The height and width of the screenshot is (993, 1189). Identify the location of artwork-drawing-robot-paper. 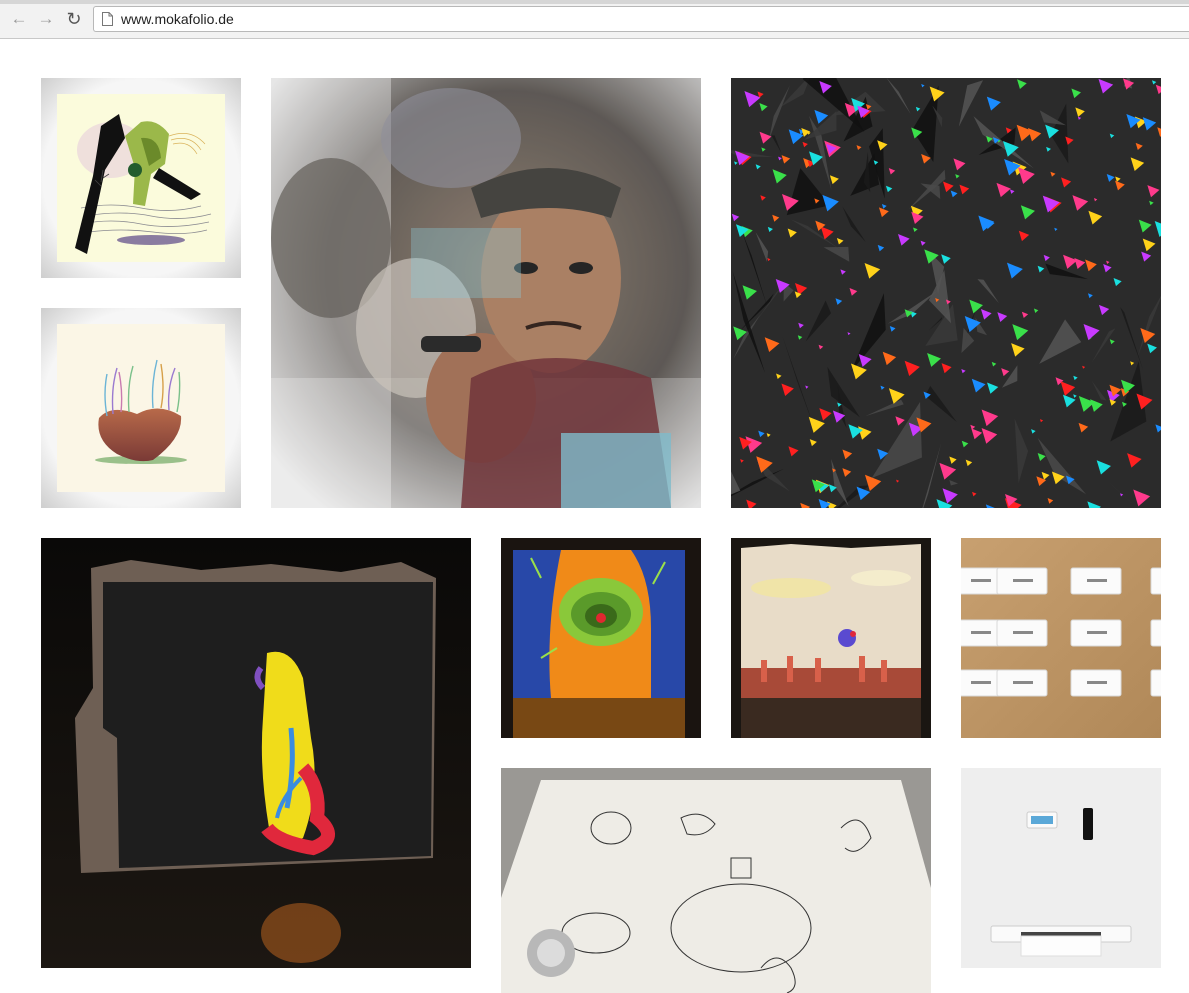
(716, 880).